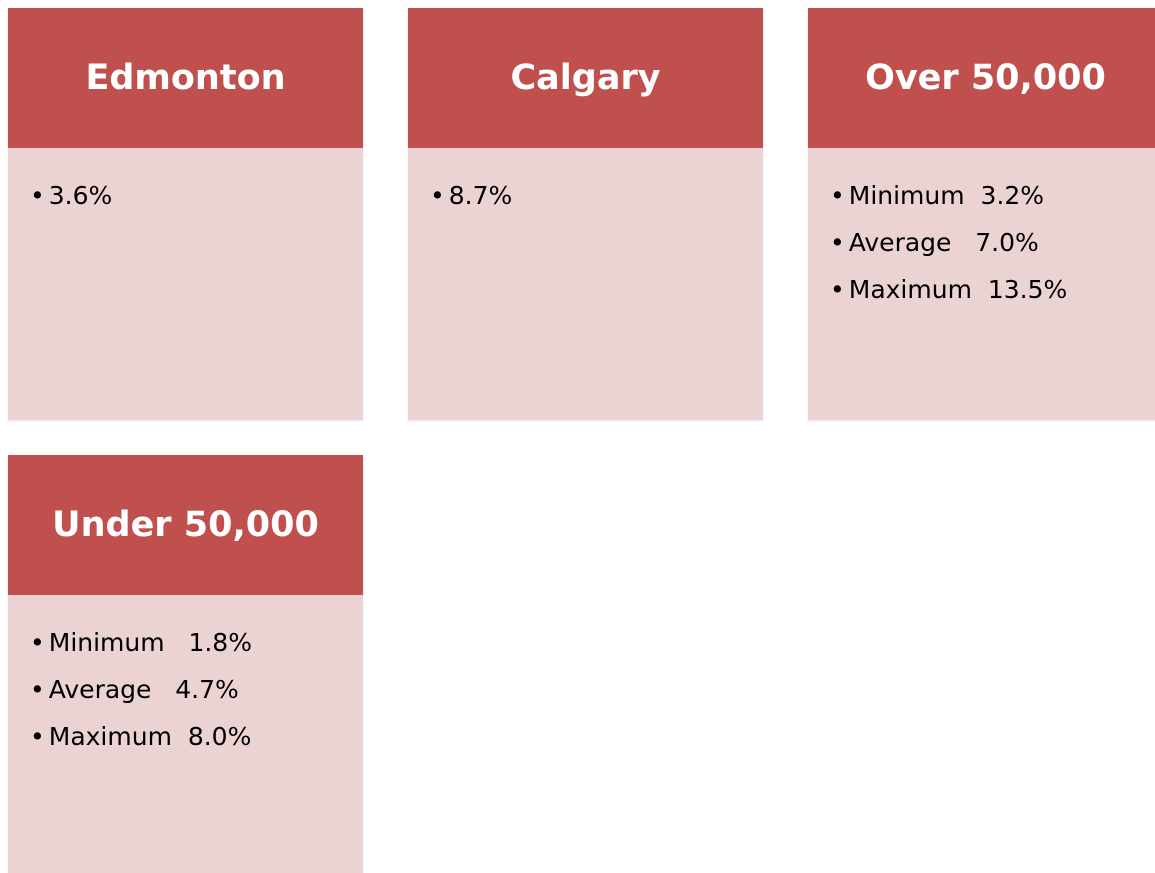 Image resolution: width=1155 pixels, height=873 pixels. What do you see at coordinates (585, 195) in the screenshot?
I see `bullet-item: 8.7%` at bounding box center [585, 195].